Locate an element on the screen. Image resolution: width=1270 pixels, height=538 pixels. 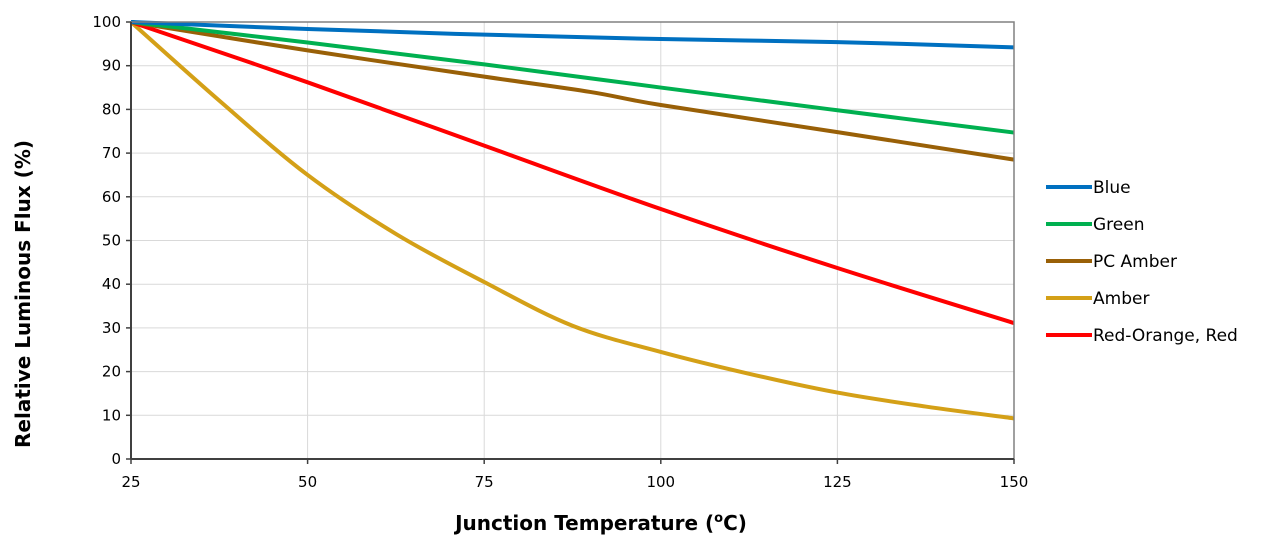
y-tick-label: 100 is located at coordinates (106, 22).